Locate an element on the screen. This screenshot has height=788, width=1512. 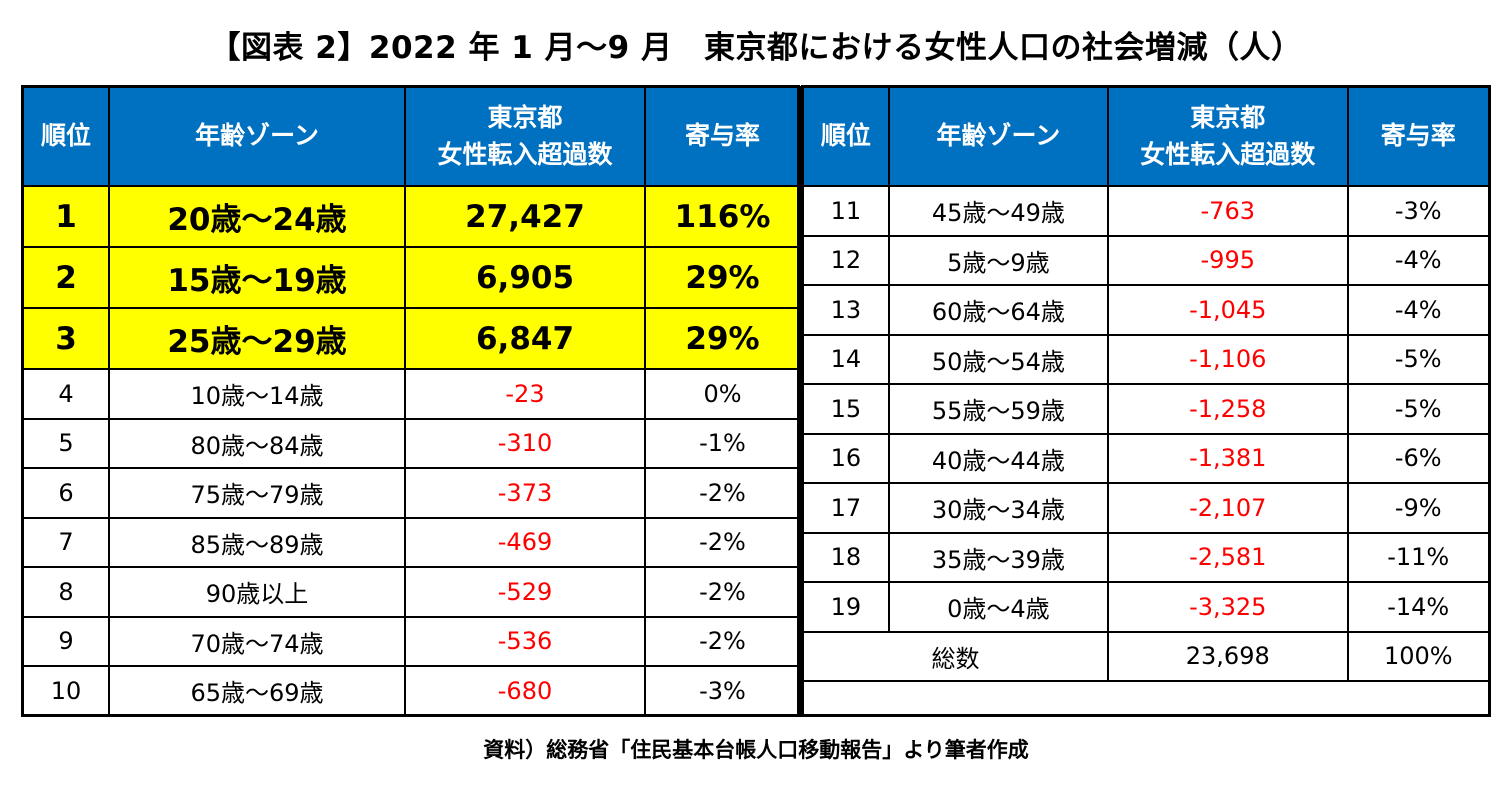
rank-cell: 19 is located at coordinates (846, 607).